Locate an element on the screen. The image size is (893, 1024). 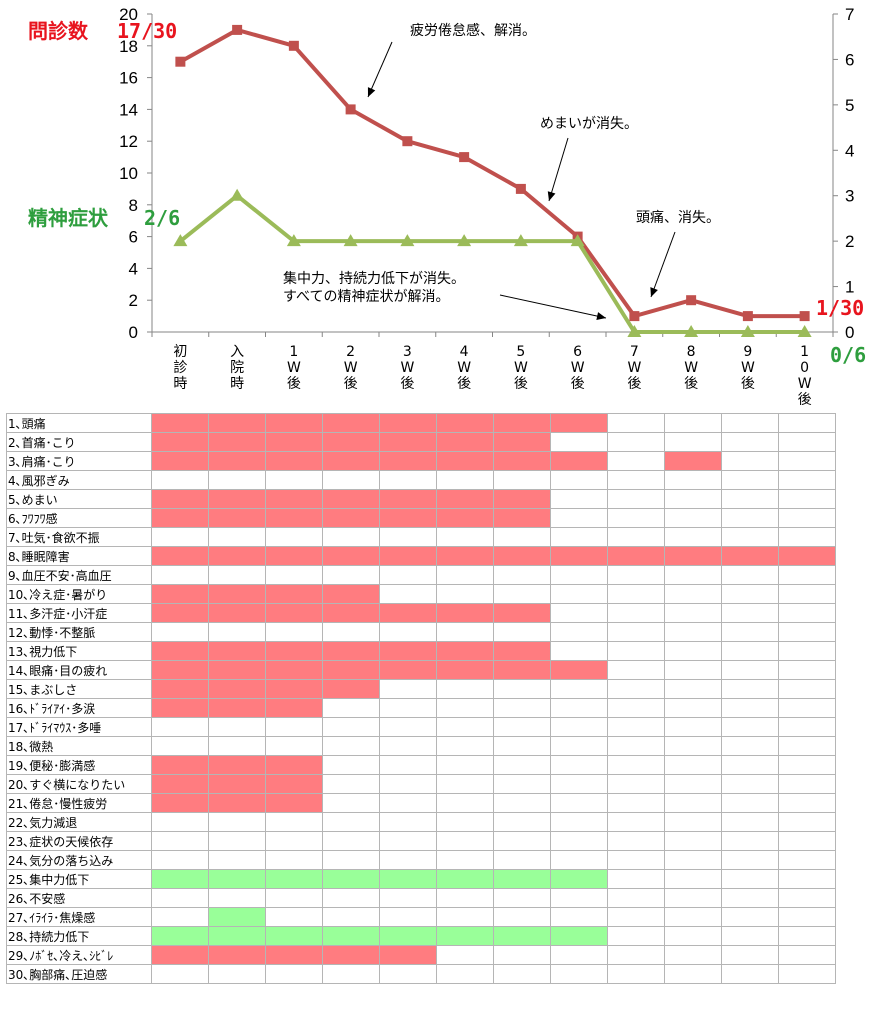
left-tick-label: 8 is located at coordinates (133, 205).